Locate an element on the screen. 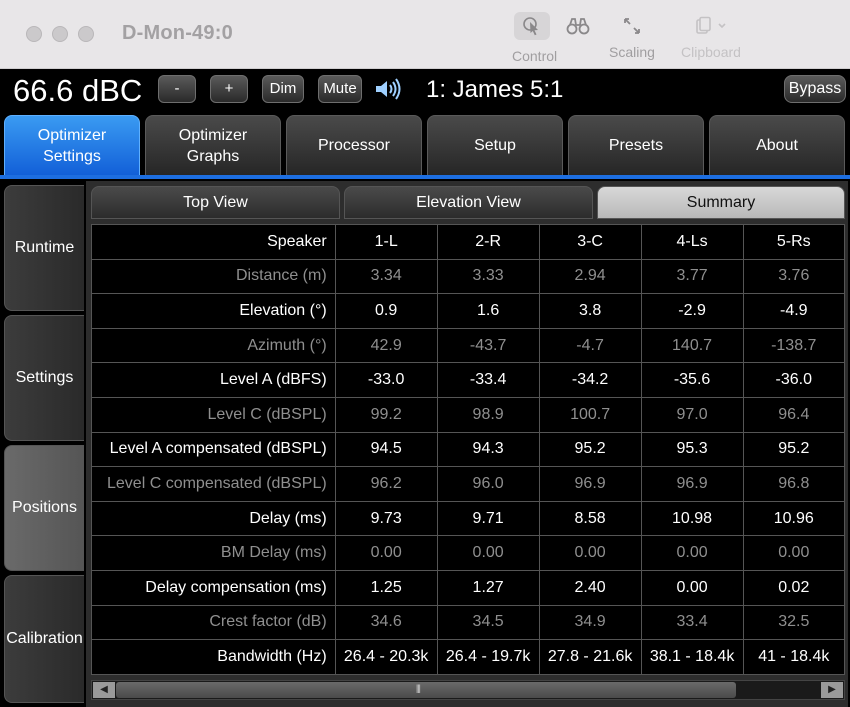 This screenshot has height=707, width=850. table-cell: 41 - 18.4k is located at coordinates (794, 657).